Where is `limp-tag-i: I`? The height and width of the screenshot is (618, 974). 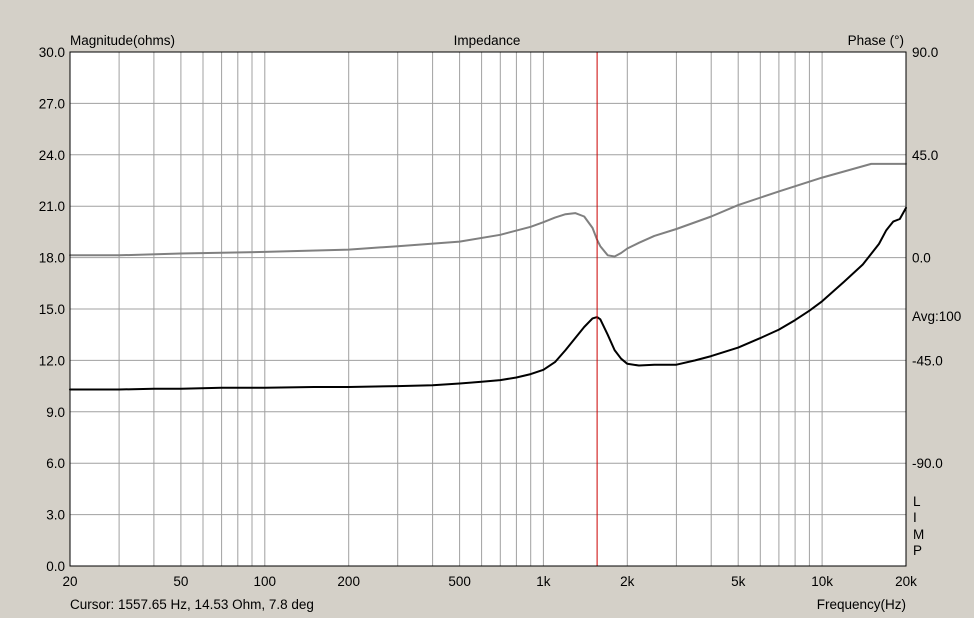
limp-tag-i: I is located at coordinates (915, 517).